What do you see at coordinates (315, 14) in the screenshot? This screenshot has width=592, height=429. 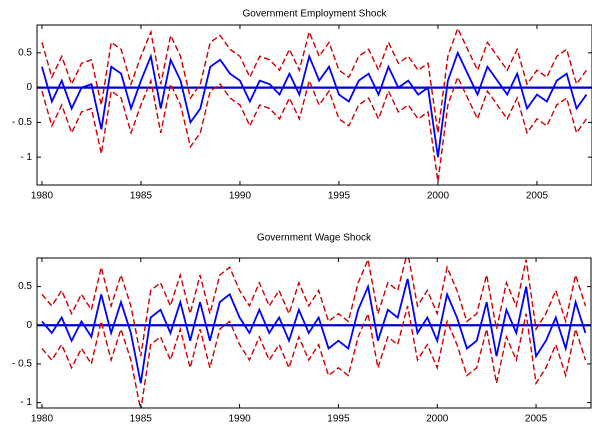 I see `chart-title: Government Employment Shock` at bounding box center [315, 14].